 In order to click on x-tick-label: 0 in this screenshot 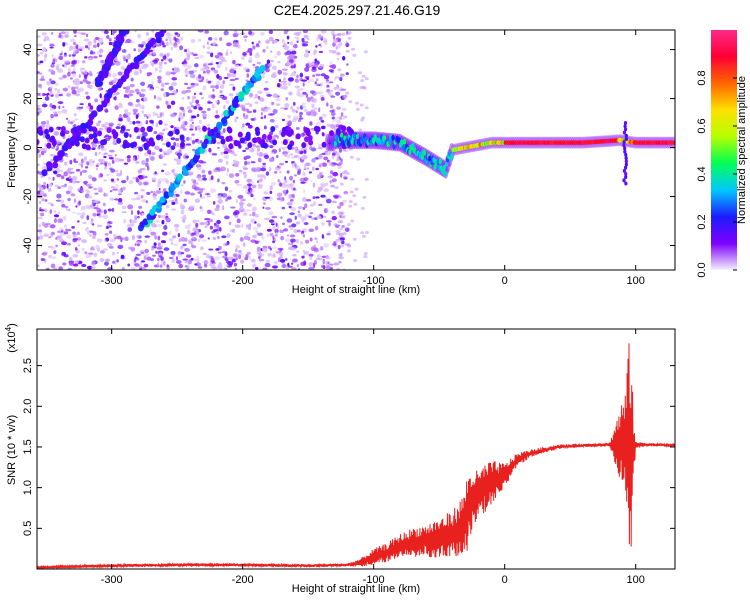, I will do `click(505, 580)`.